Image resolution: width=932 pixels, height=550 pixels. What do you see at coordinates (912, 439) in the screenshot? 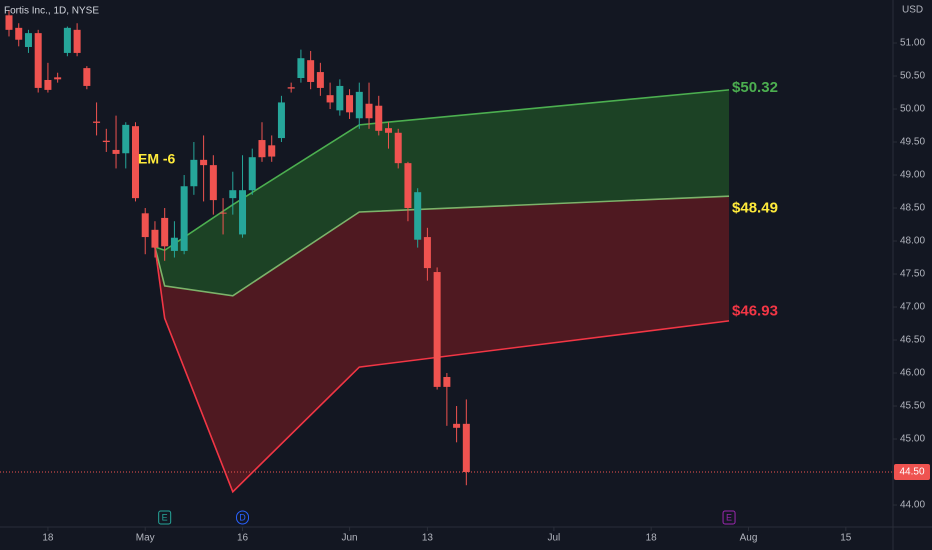
I see `y-tick-label: 45.00` at bounding box center [912, 439].